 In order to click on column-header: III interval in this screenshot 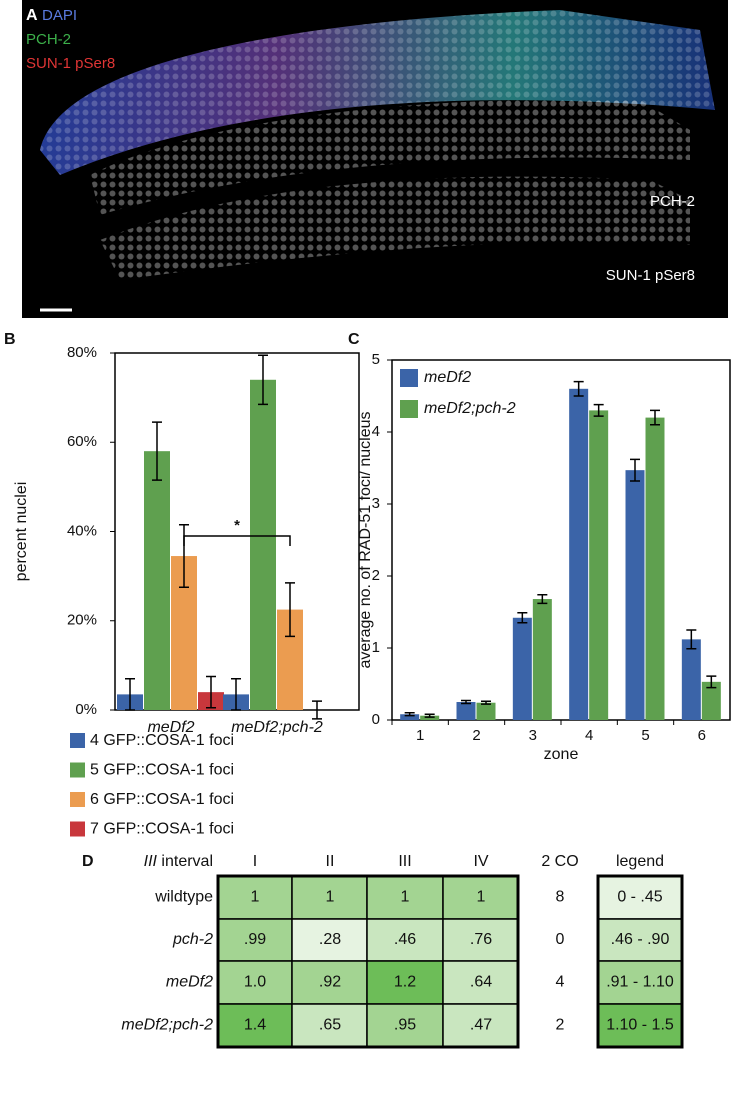, I will do `click(178, 861)`.